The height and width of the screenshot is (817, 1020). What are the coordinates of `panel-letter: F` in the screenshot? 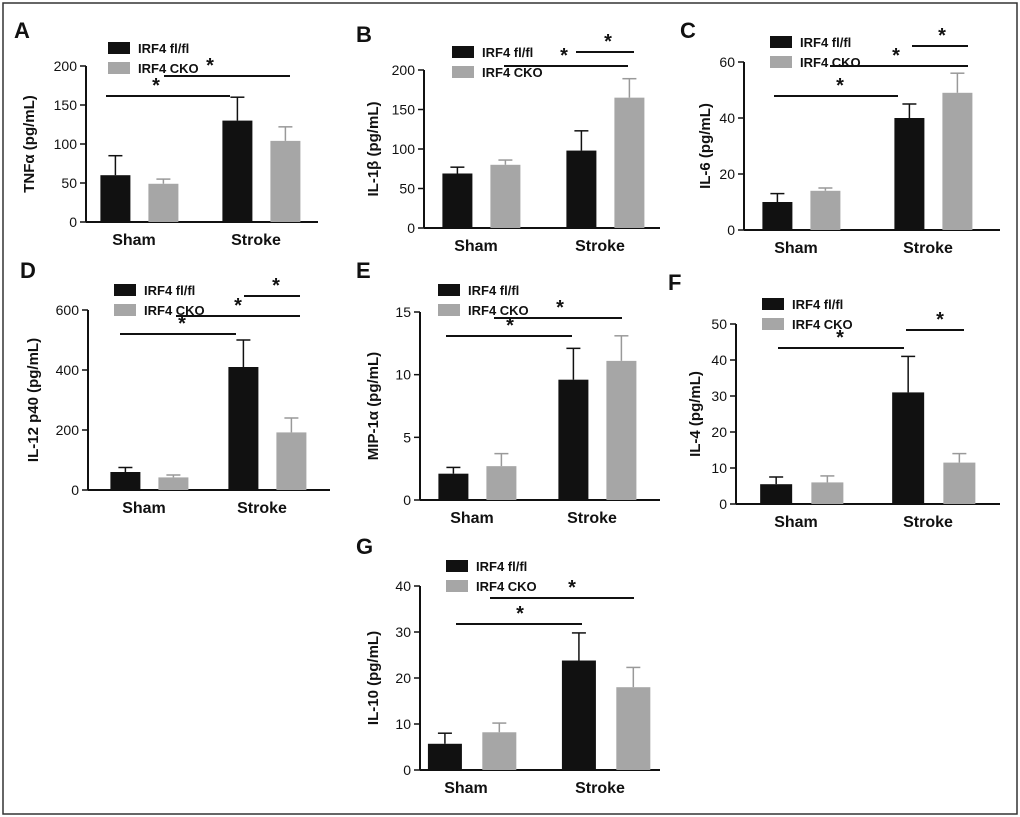 It's located at (674, 282).